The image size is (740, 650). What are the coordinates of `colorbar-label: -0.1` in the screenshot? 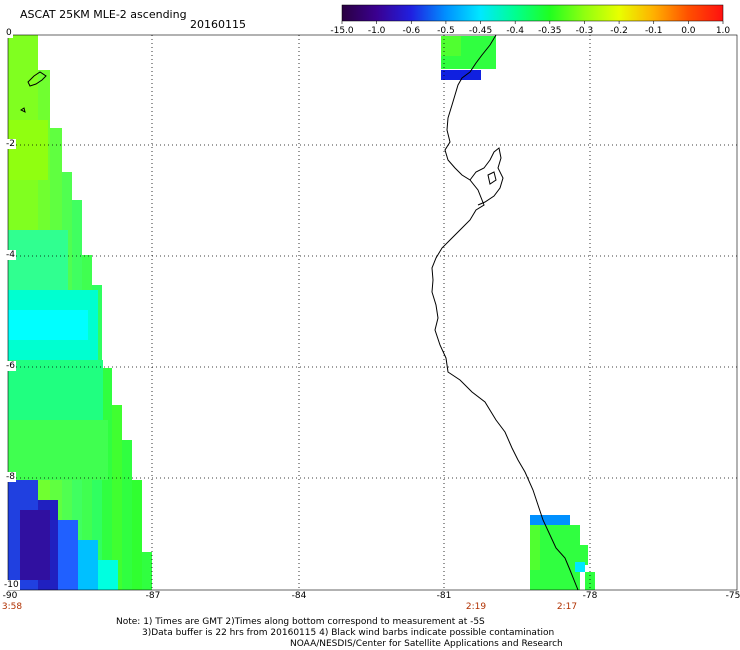 It's located at (653, 31).